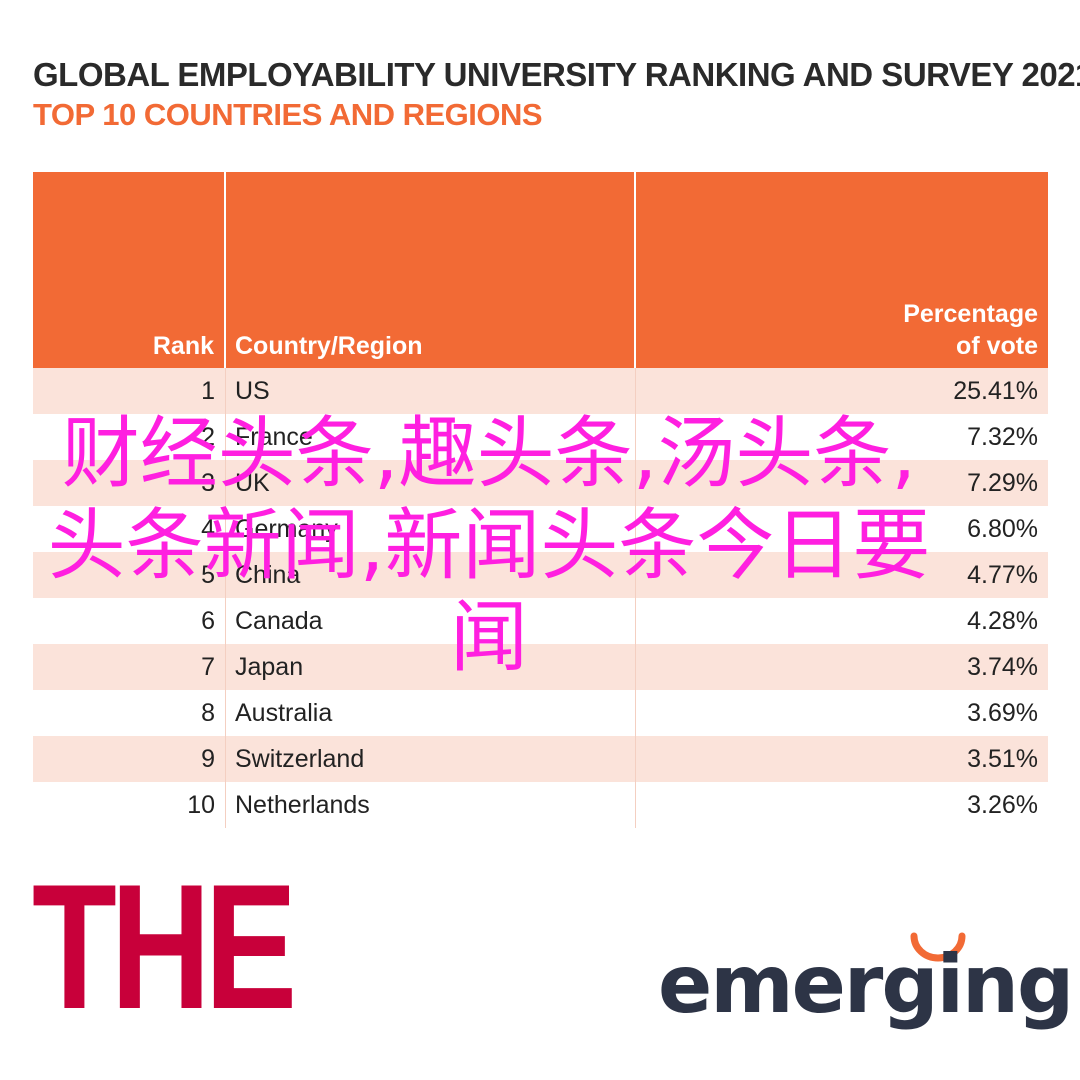  I want to click on percentage-cell: 4.28%, so click(1002, 620).